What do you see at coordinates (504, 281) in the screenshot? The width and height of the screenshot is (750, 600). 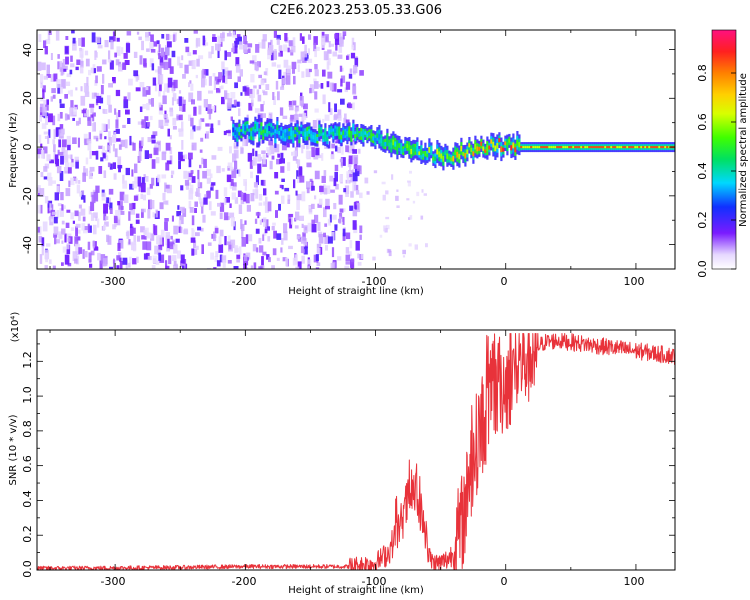 I see `x-tick-label: 0` at bounding box center [504, 281].